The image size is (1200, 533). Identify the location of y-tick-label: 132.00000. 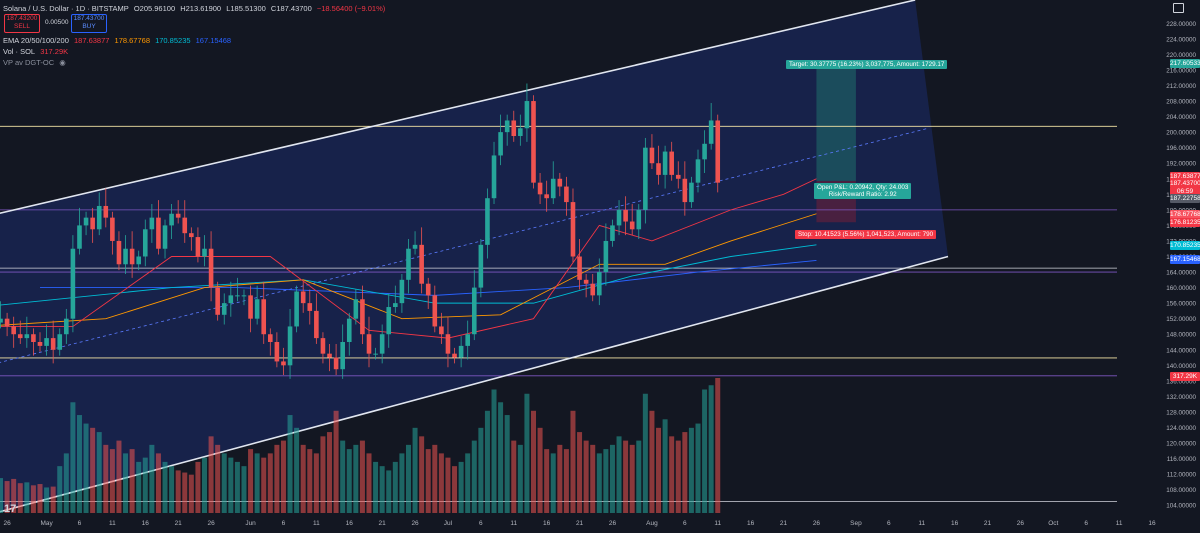
(1181, 397).